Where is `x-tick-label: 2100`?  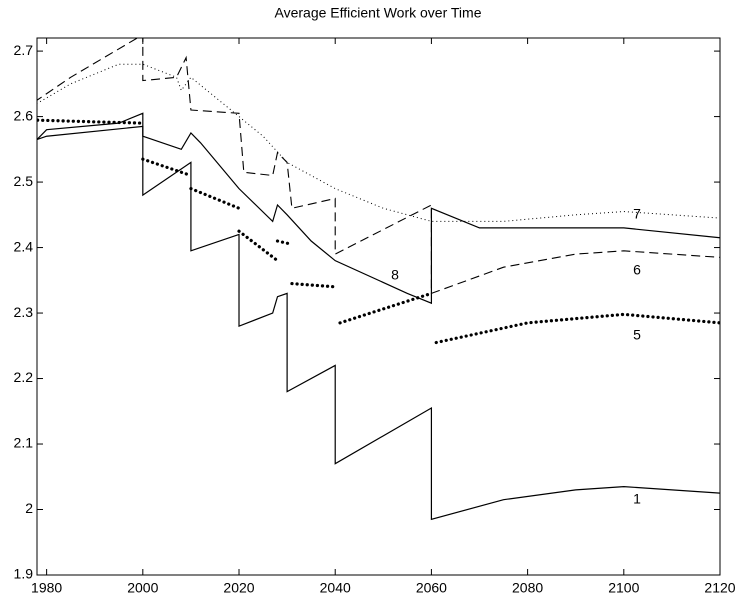
x-tick-label: 2100 is located at coordinates (623, 588).